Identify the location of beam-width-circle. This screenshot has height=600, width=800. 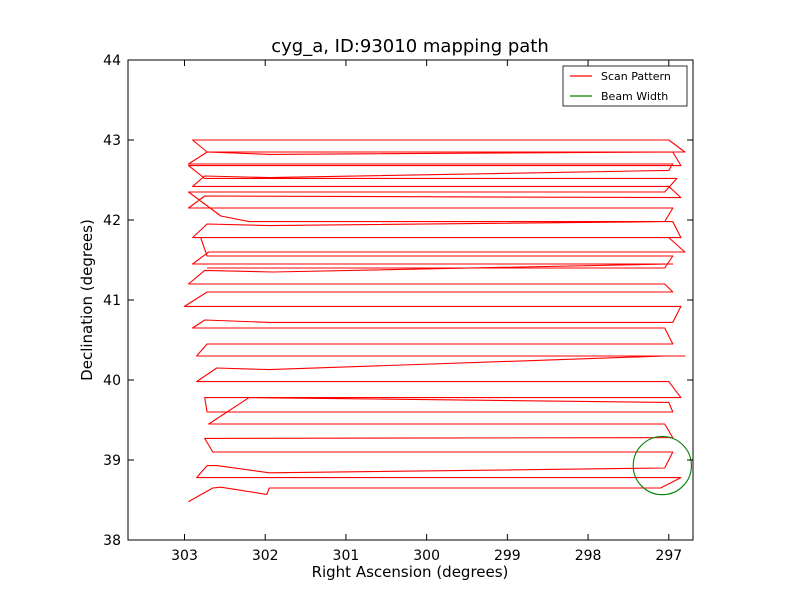
(662, 465).